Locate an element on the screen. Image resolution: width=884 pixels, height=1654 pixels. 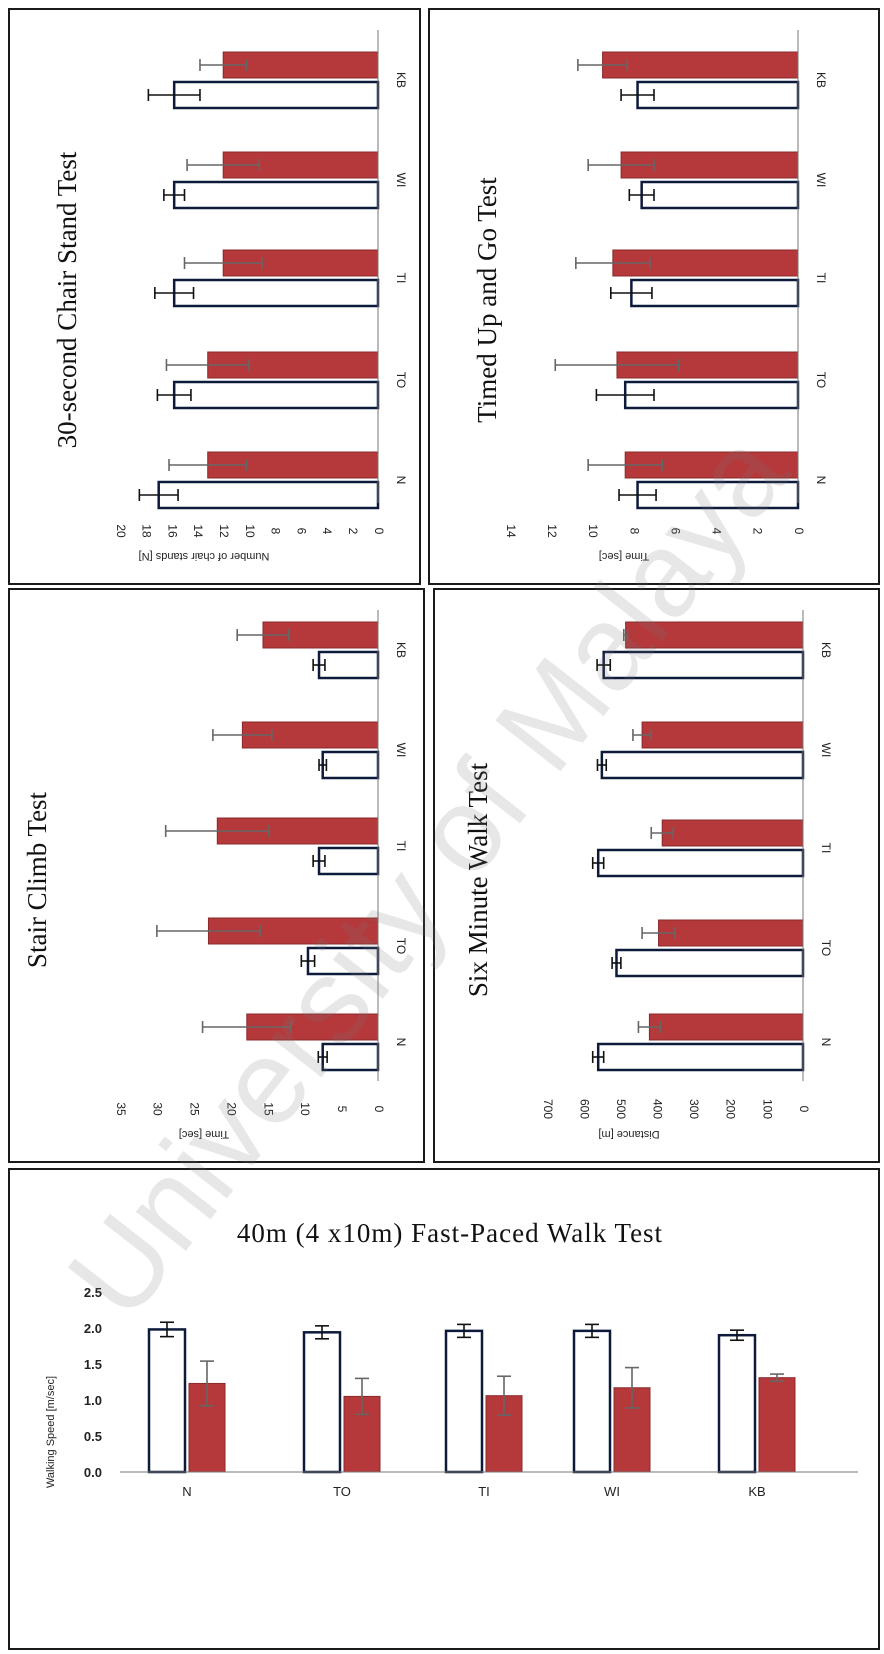
y-tick-label: 2.5 is located at coordinates (93, 1292).